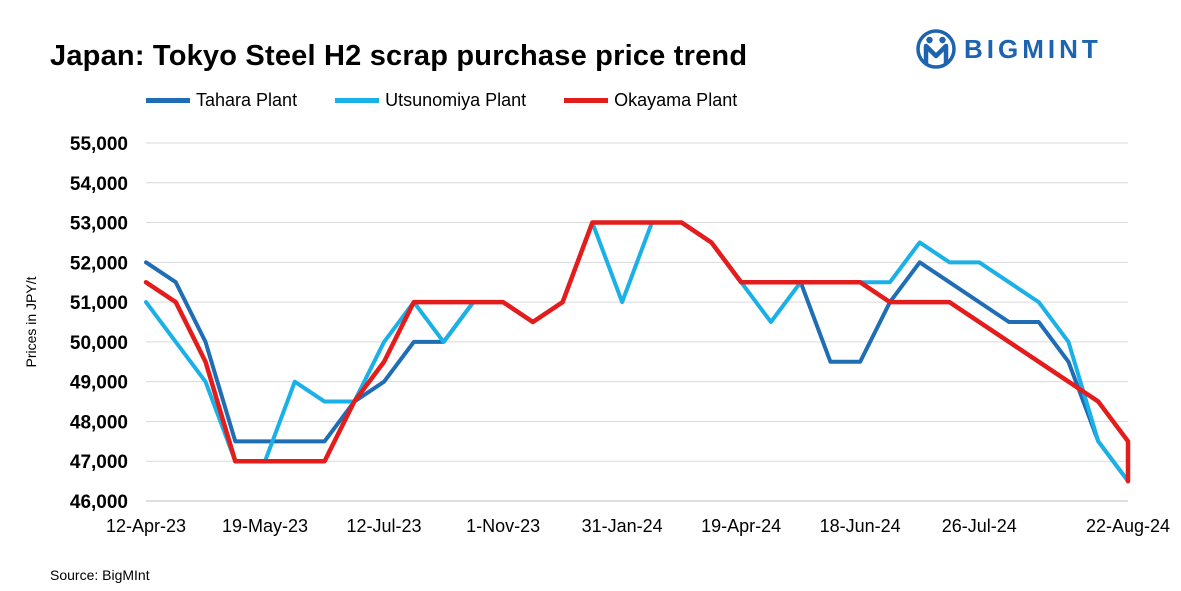 The height and width of the screenshot is (591, 1181). I want to click on legend-label-okayama: Okayama Plant, so click(676, 100).